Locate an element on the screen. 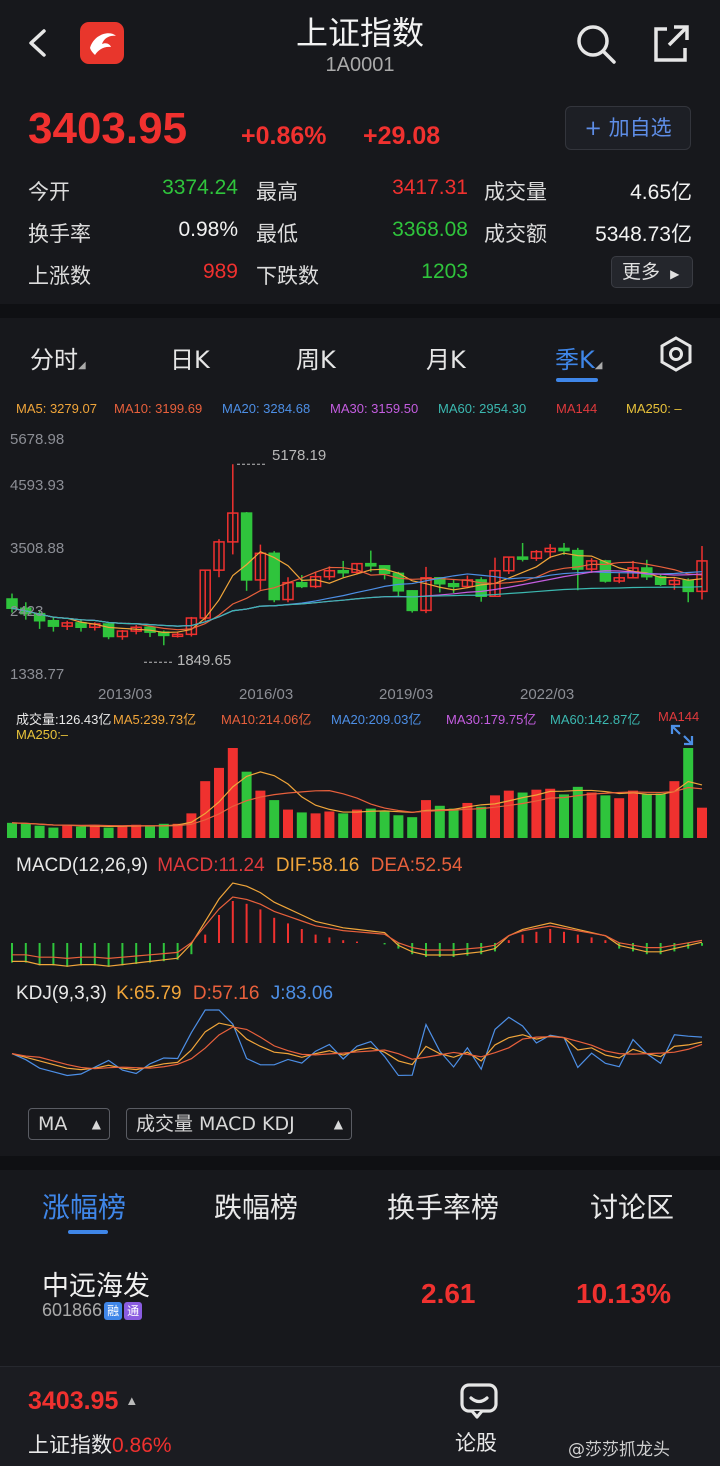 The width and height of the screenshot is (720, 1466). tab-intraday: 分时◢ is located at coordinates (58, 357).